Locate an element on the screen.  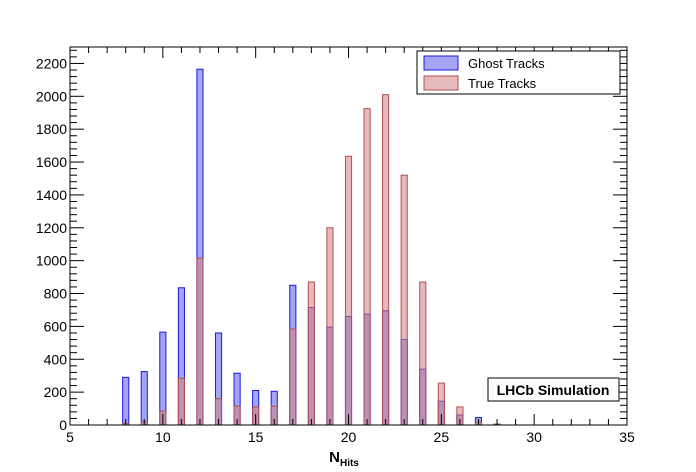
legend: Ghost Tracks True Tracks is located at coordinates (518, 72).